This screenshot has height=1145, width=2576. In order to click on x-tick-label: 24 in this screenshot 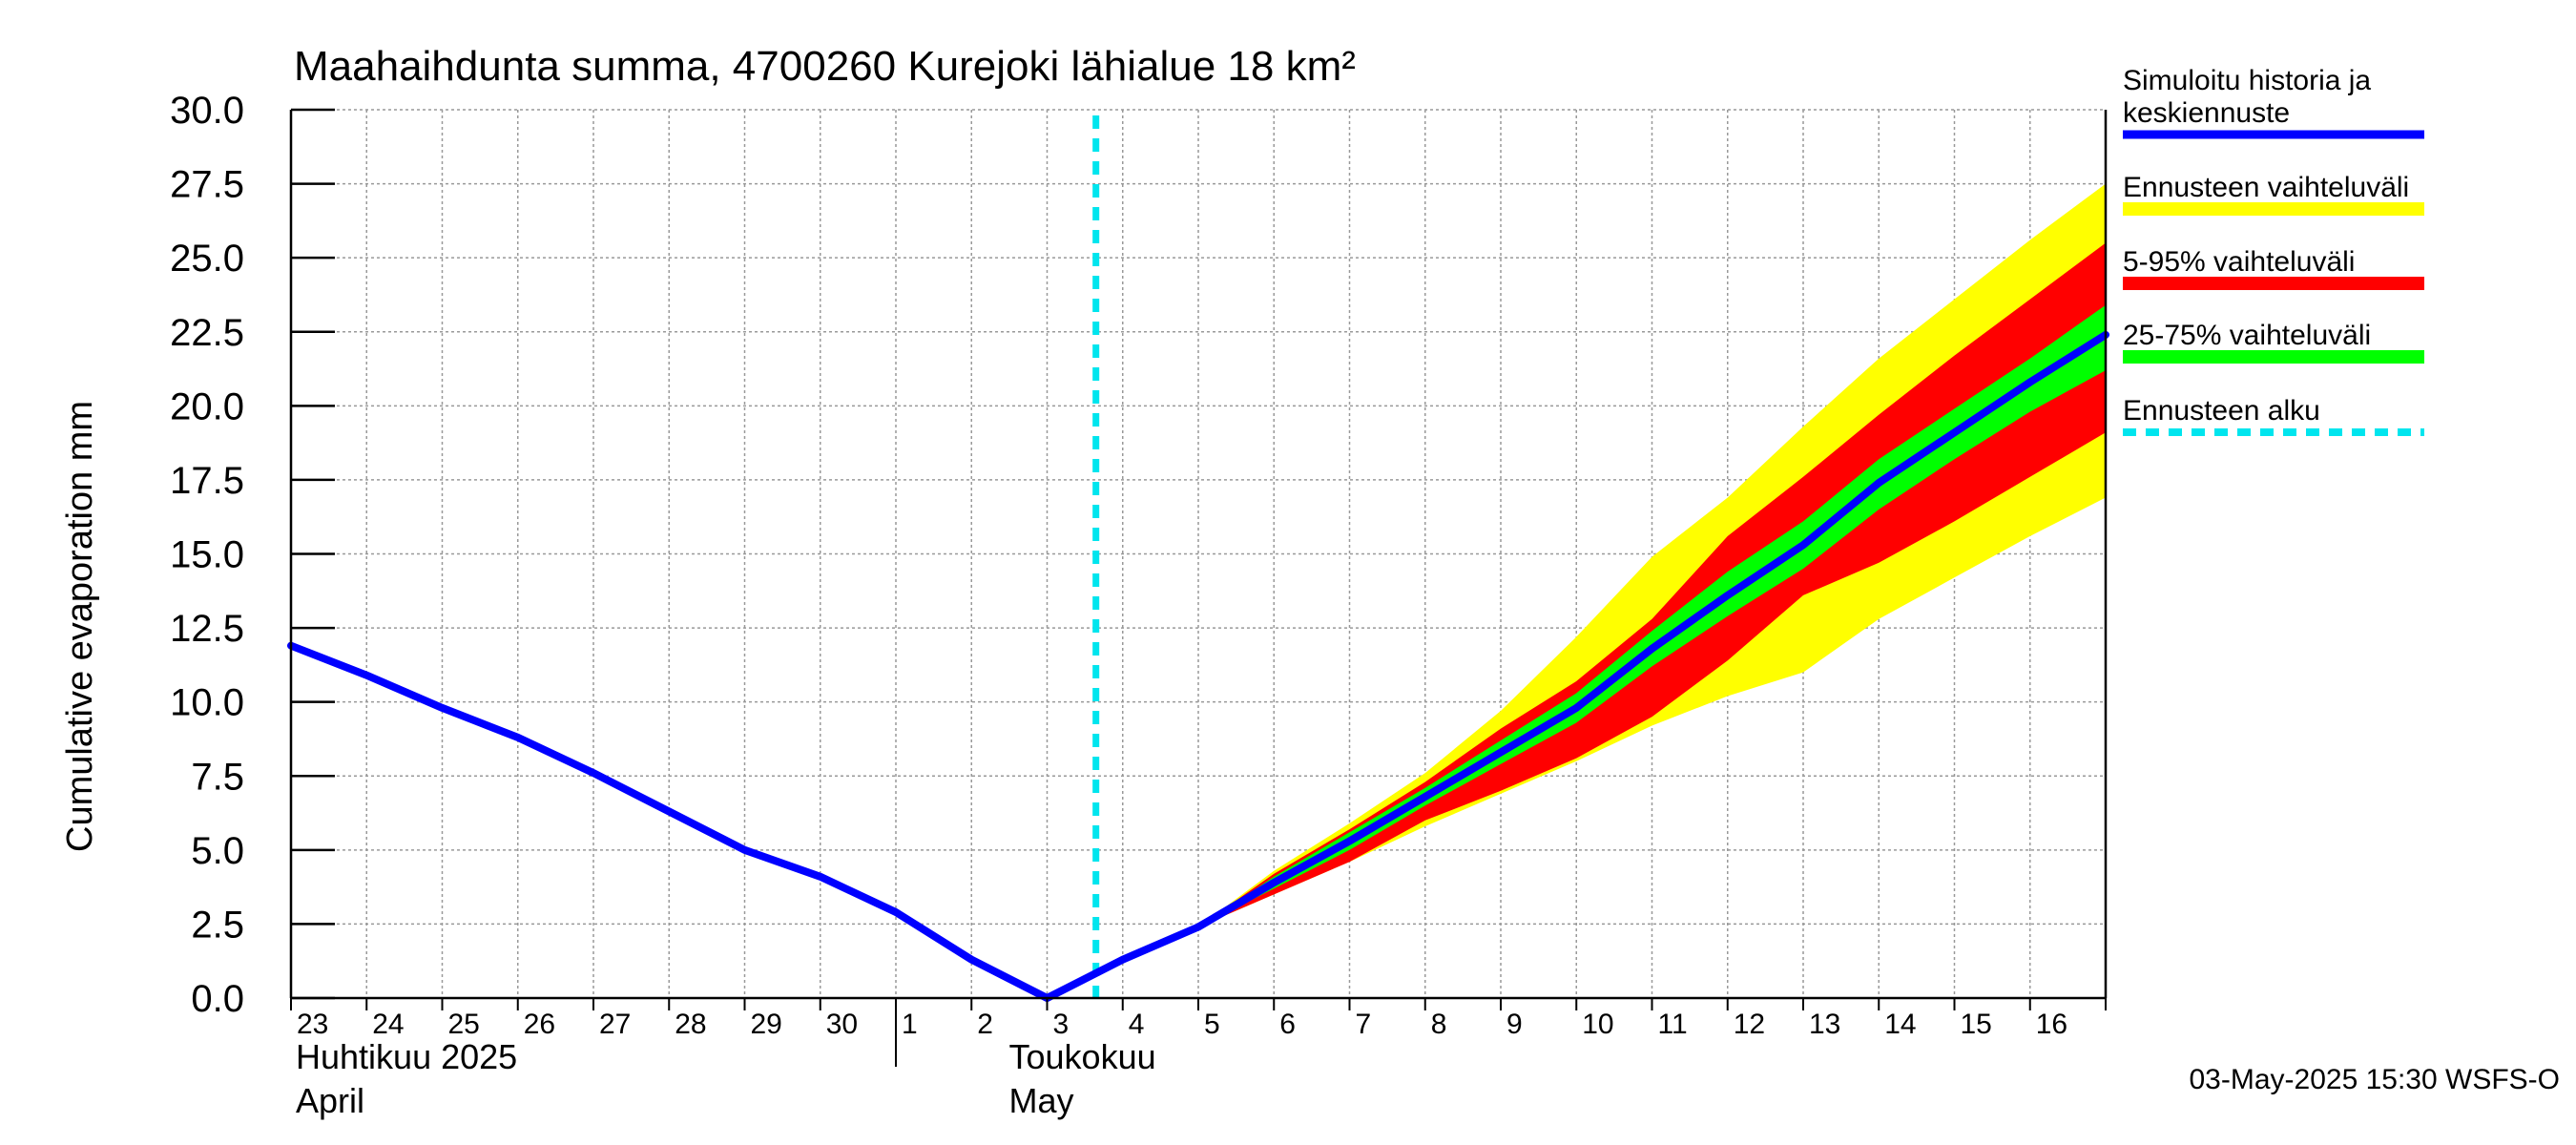, I will do `click(388, 1025)`.